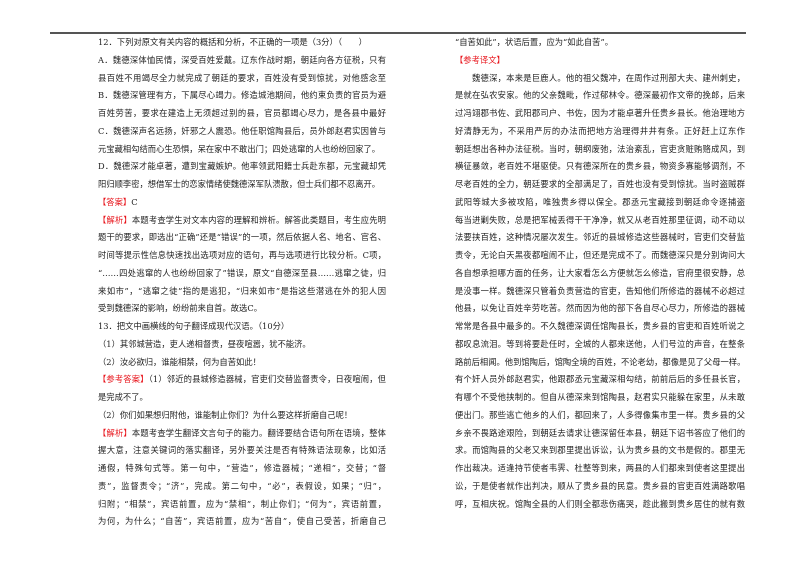 The image size is (800, 565). I want to click on line-text: 魏德深，本来是巨鹿人。他的祖父魏冲，在周作过刑部大夫、建州刺史，于, so click(608, 77).